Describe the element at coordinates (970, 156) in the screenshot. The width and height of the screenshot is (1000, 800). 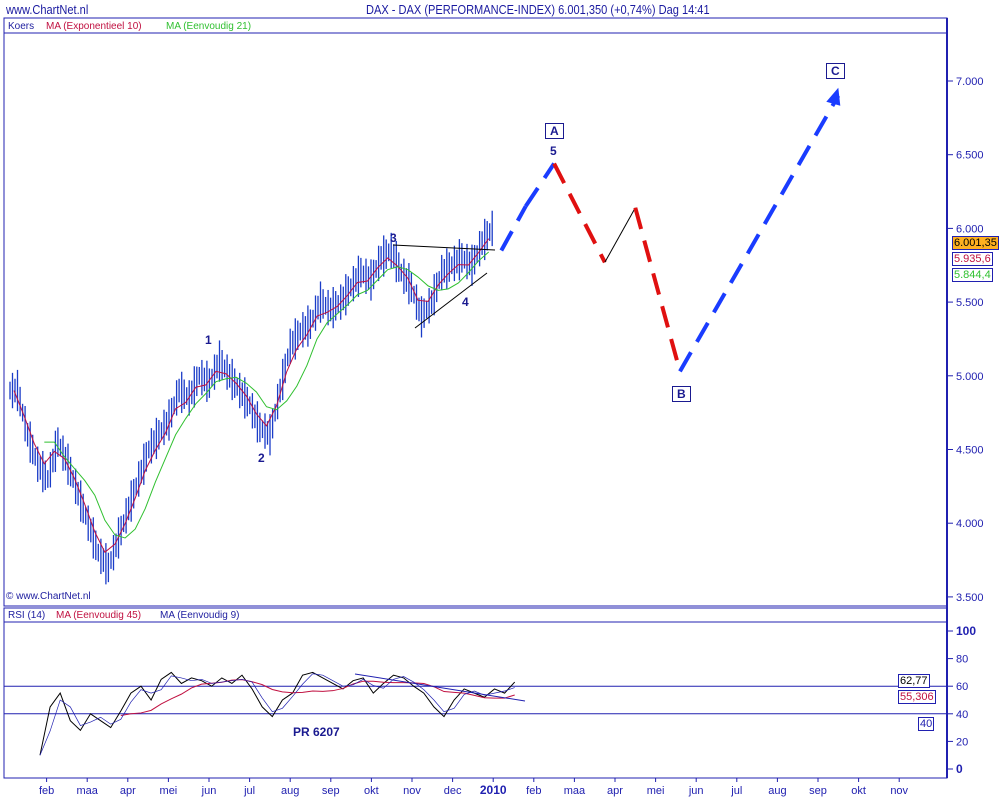
I see `y-tick-label: 6.500` at that location.